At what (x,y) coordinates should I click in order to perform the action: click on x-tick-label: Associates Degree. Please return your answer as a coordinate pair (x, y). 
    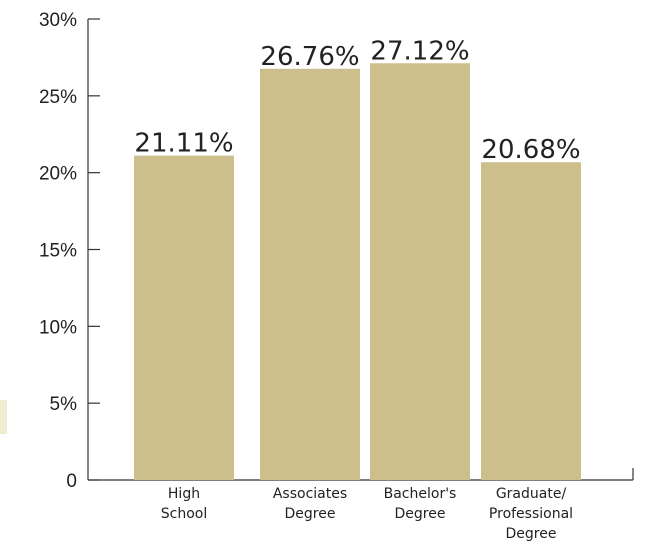
    Looking at the image, I should click on (310, 504).